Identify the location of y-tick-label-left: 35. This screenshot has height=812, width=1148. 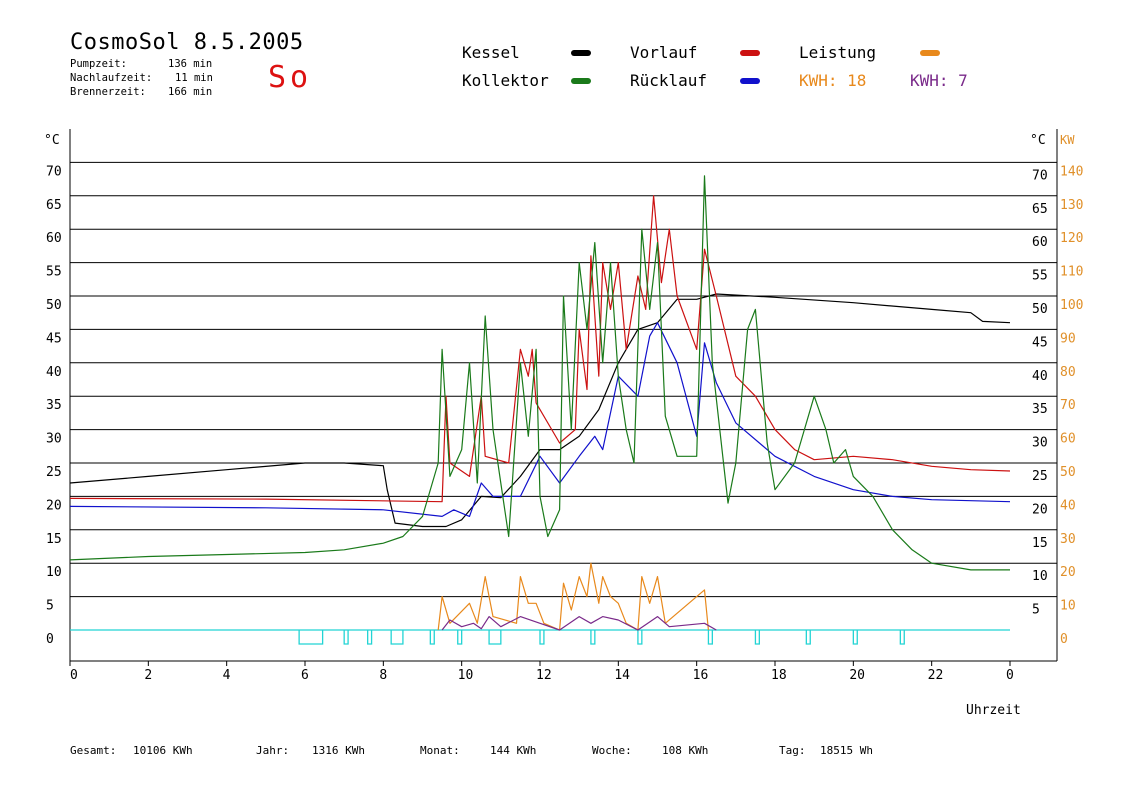
(54, 405).